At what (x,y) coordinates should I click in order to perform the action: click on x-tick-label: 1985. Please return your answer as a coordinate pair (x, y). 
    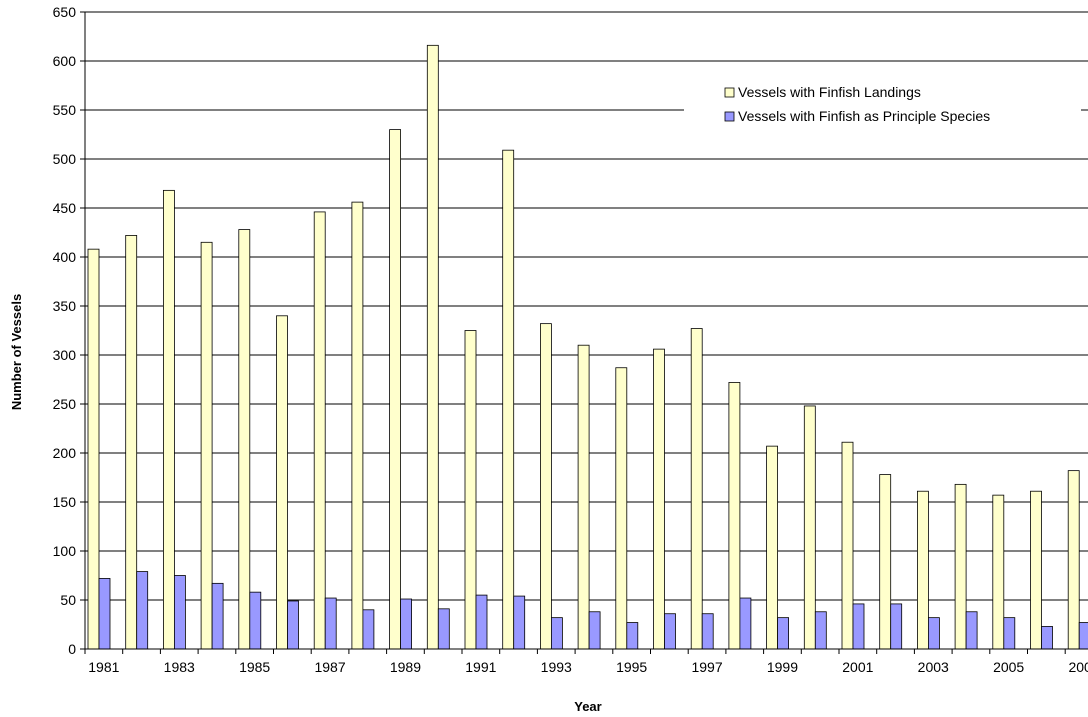
    Looking at the image, I should click on (254, 667).